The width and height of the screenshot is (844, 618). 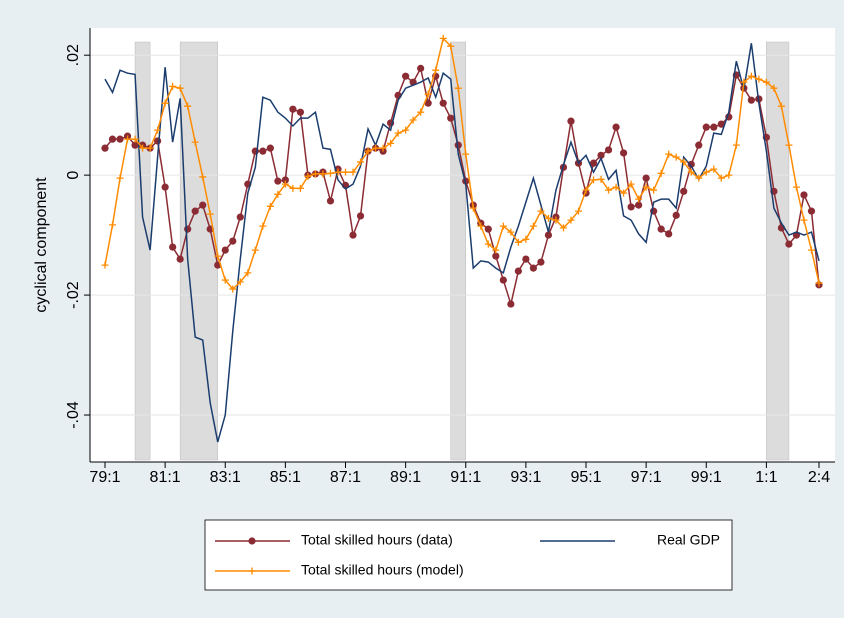 I want to click on x-tick-label: 85:1, so click(x=285, y=477).